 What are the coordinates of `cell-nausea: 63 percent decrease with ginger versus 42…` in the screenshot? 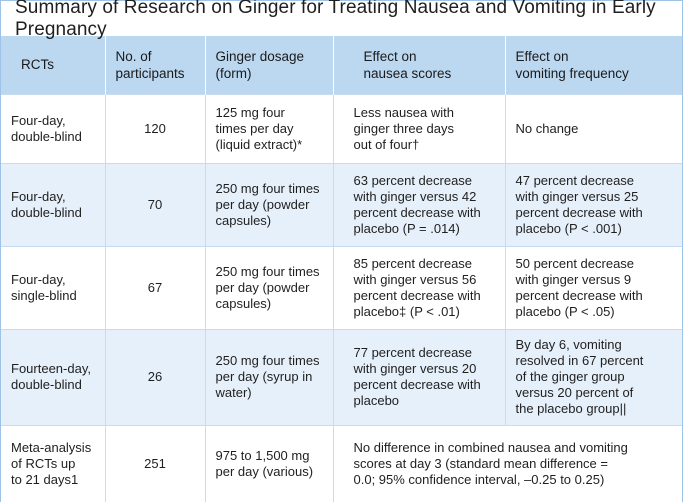 It's located at (419, 204).